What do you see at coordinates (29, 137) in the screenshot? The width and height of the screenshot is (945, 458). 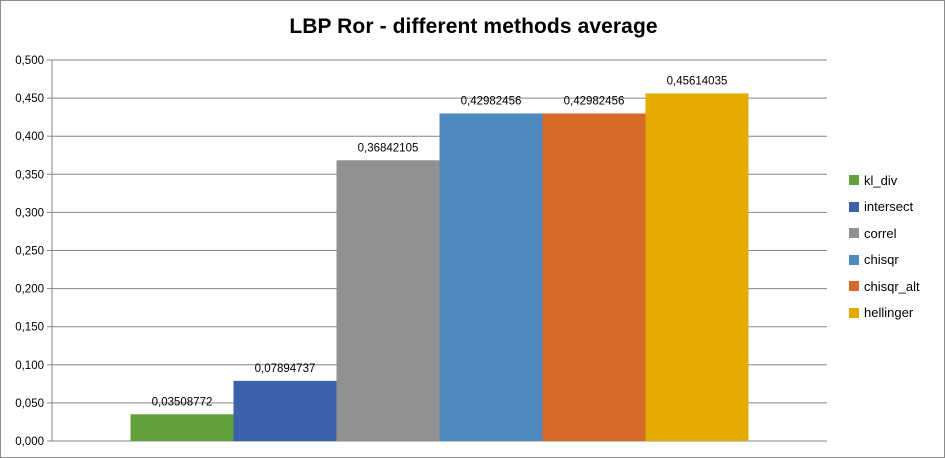 I see `y-tick-label: 0,400` at bounding box center [29, 137].